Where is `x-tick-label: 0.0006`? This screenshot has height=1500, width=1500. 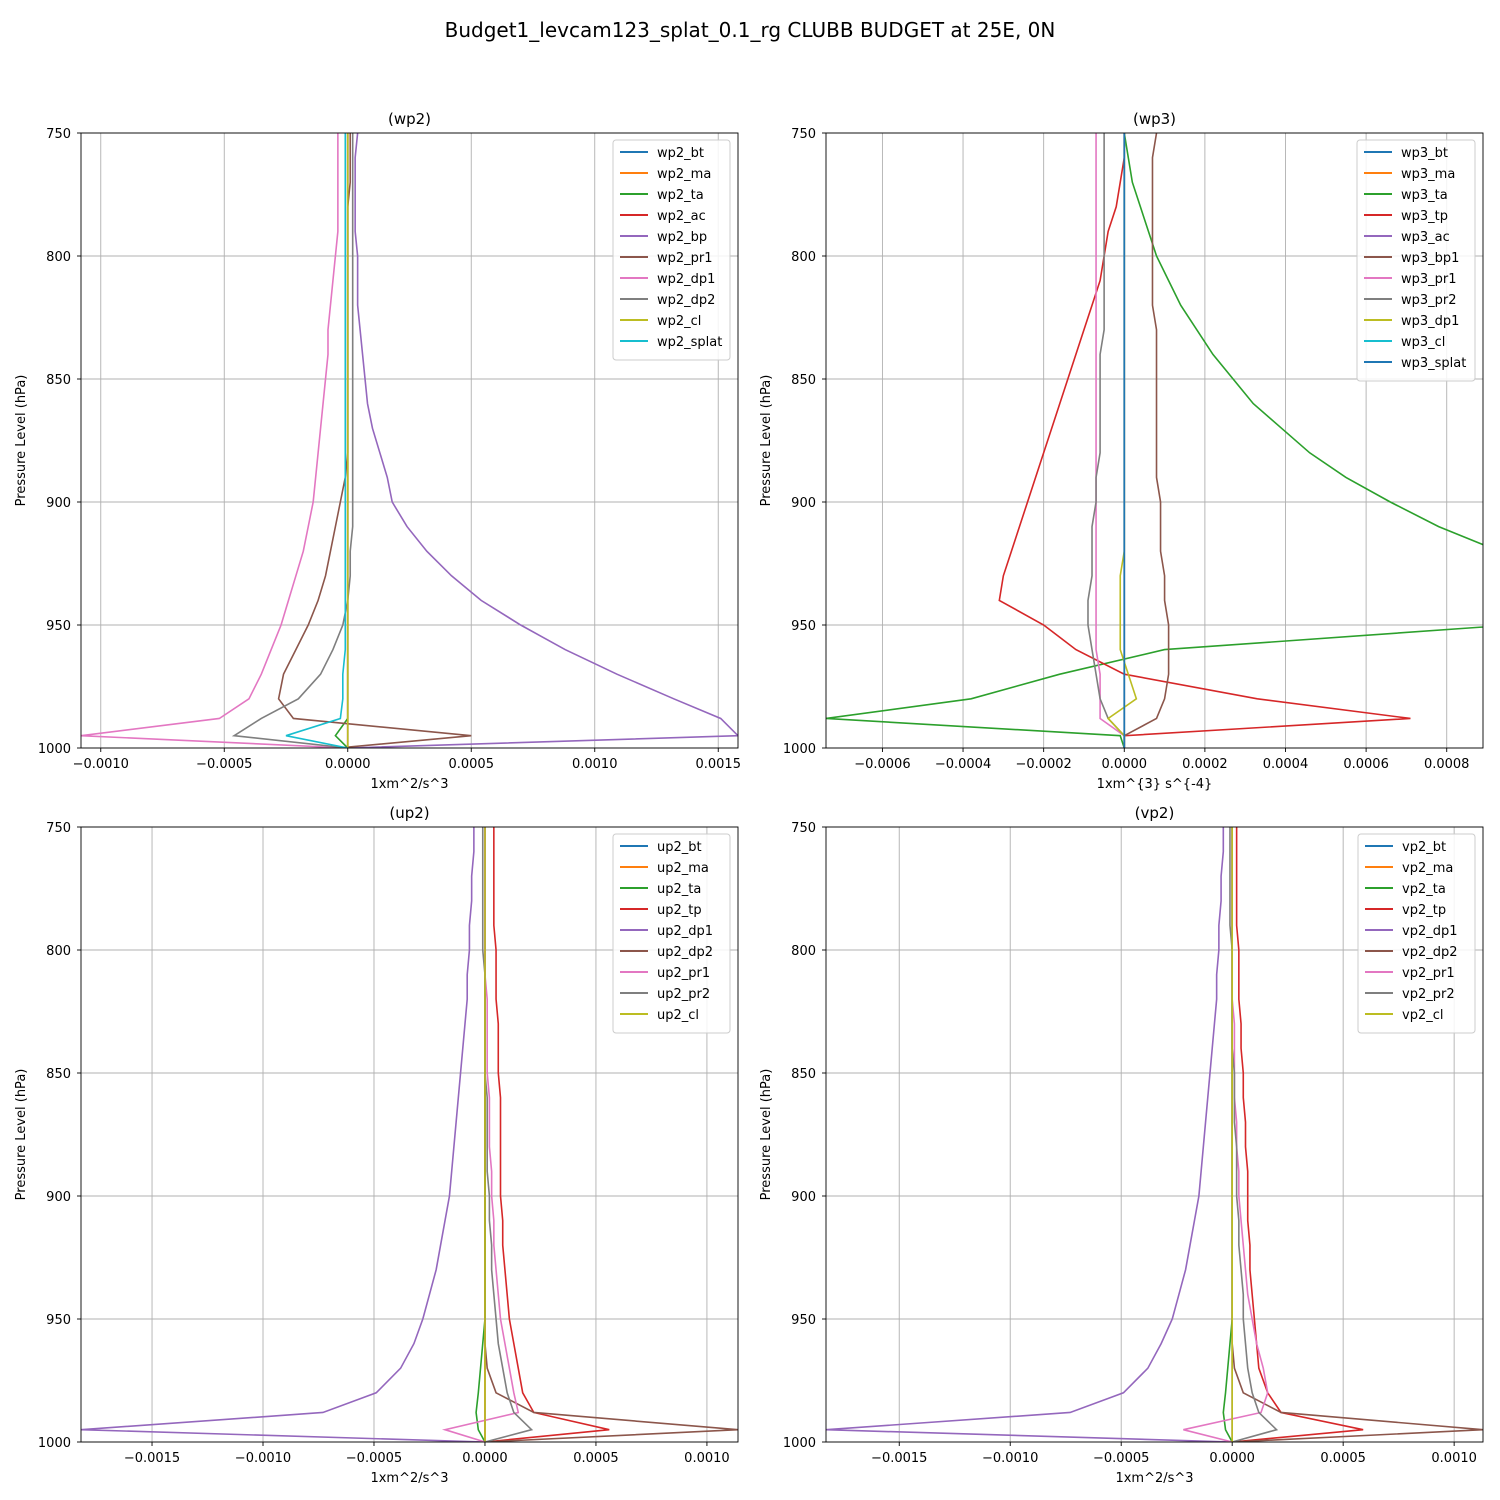 x-tick-label: 0.0006 is located at coordinates (1366, 764).